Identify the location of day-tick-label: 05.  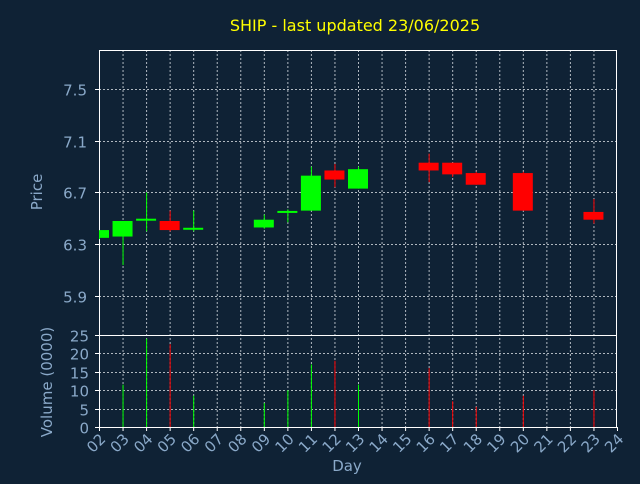
(167, 443).